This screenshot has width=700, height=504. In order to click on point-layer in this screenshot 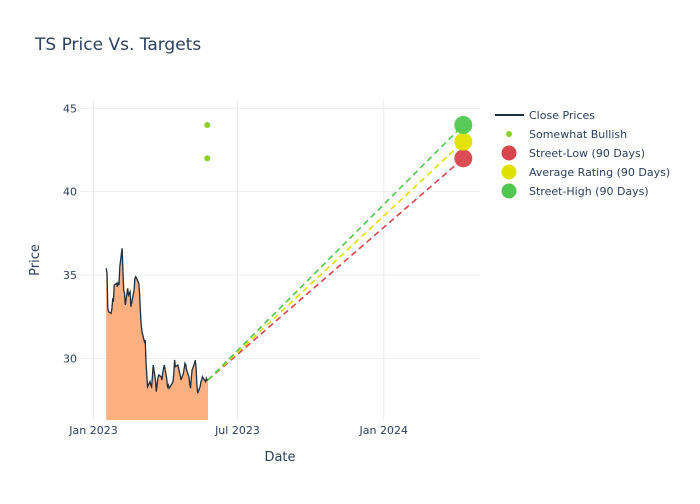, I will do `click(207, 142)`.